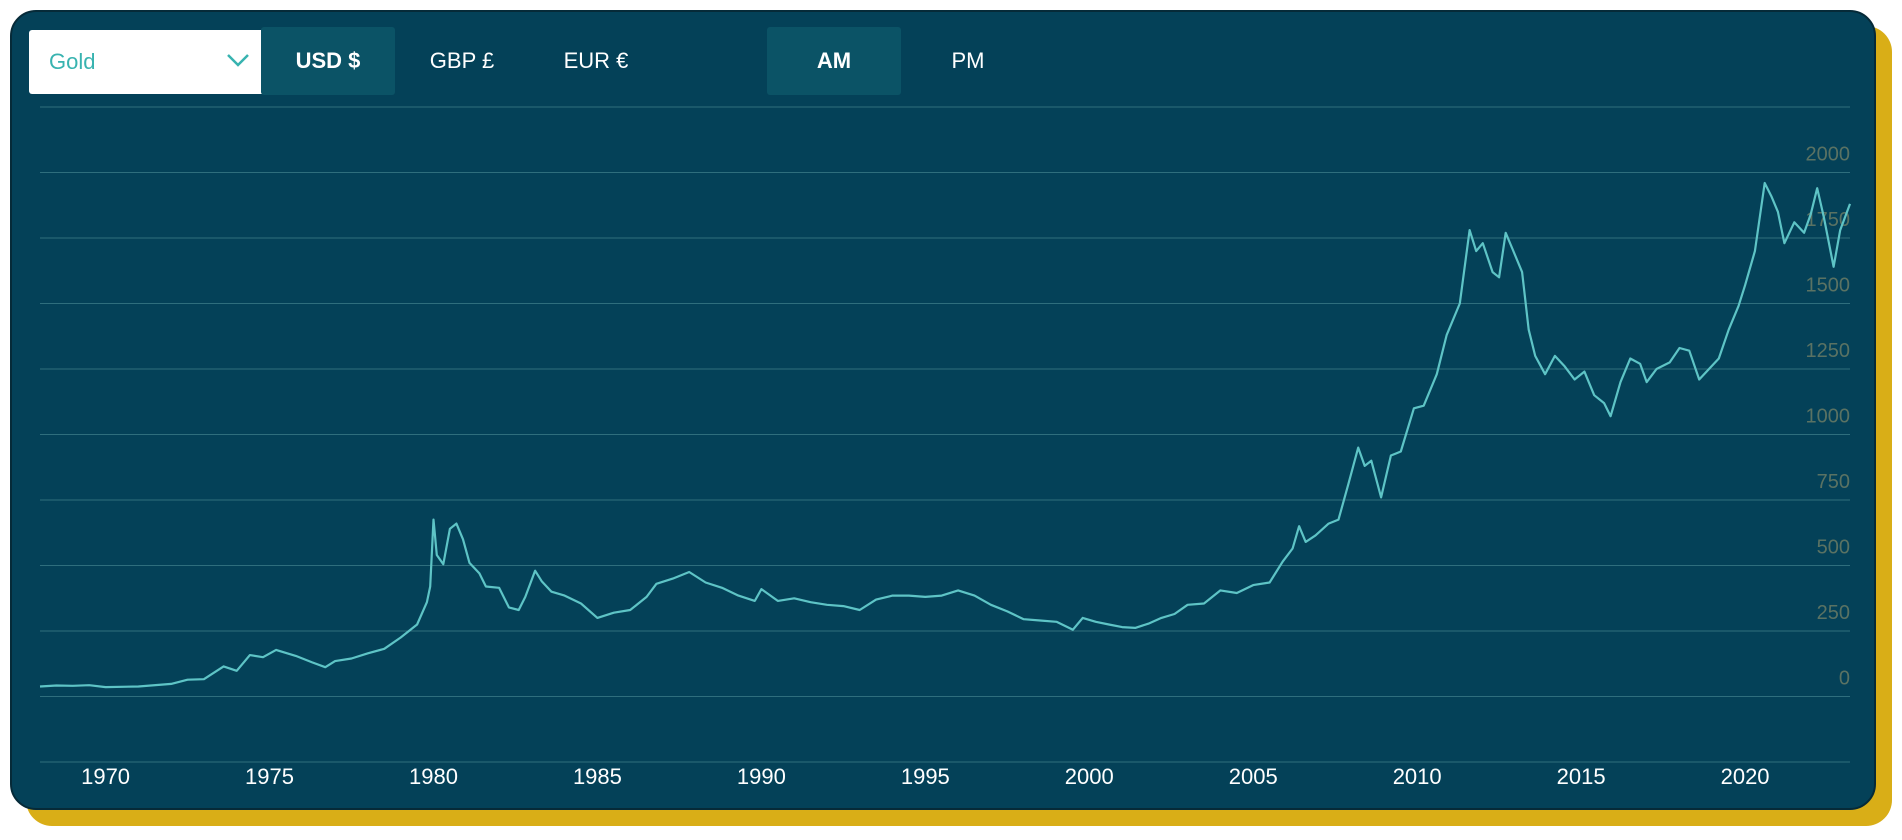 The image size is (1902, 840). Describe the element at coordinates (328, 61) in the screenshot. I see `currency-tab-usd: USD $` at that location.